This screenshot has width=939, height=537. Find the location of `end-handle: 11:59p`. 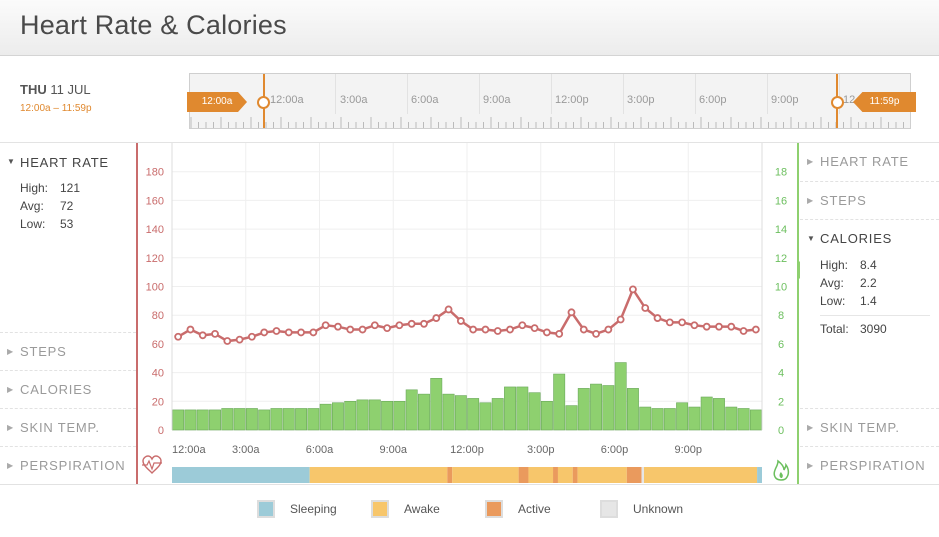

end-handle: 11:59p is located at coordinates (884, 102).